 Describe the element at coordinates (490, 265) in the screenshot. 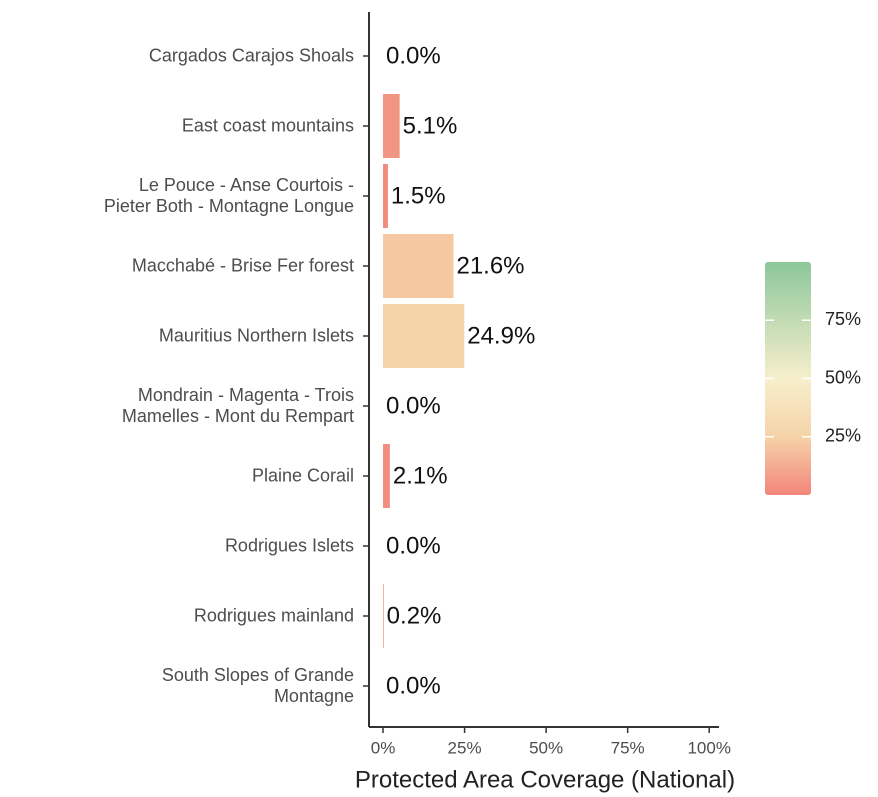

I see `value-label: 21.6%` at that location.